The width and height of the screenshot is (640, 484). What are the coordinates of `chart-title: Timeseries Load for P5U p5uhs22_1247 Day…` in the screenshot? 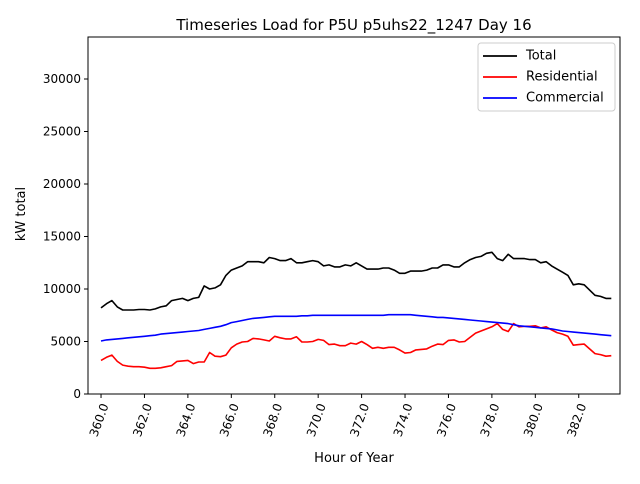 It's located at (353, 25).